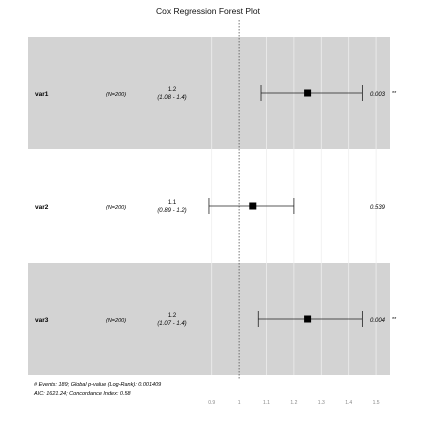  Describe the element at coordinates (376, 403) in the screenshot. I see `x-tick-label: 1.5` at that location.